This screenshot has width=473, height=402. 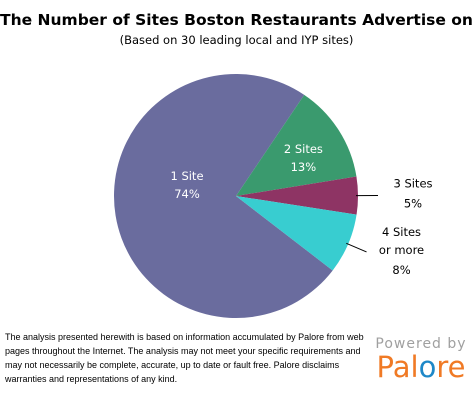 What do you see at coordinates (401, 250) in the screenshot?
I see `slice-label-4-sites-or-more-line-2: or more` at bounding box center [401, 250].